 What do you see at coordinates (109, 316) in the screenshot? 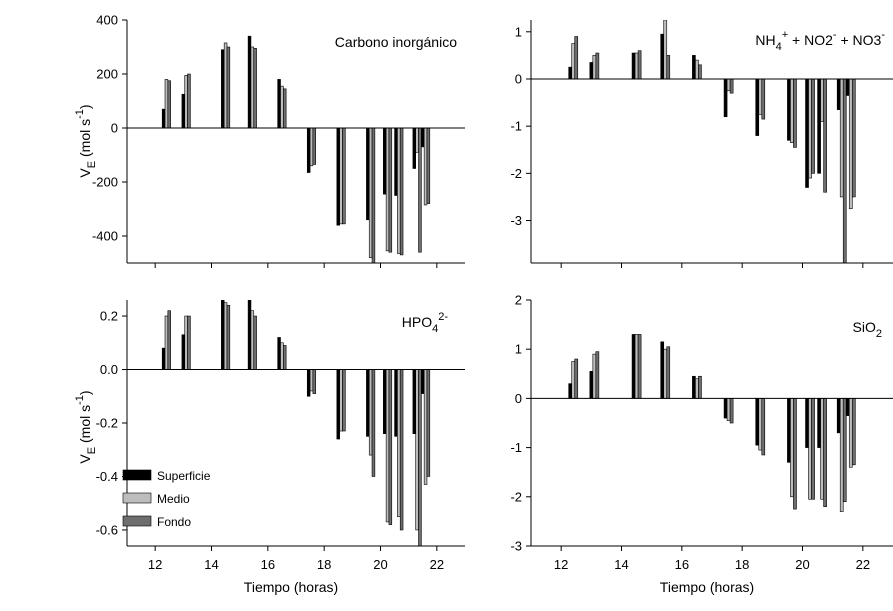
I see `y-tick-label: 0.2` at bounding box center [109, 316].